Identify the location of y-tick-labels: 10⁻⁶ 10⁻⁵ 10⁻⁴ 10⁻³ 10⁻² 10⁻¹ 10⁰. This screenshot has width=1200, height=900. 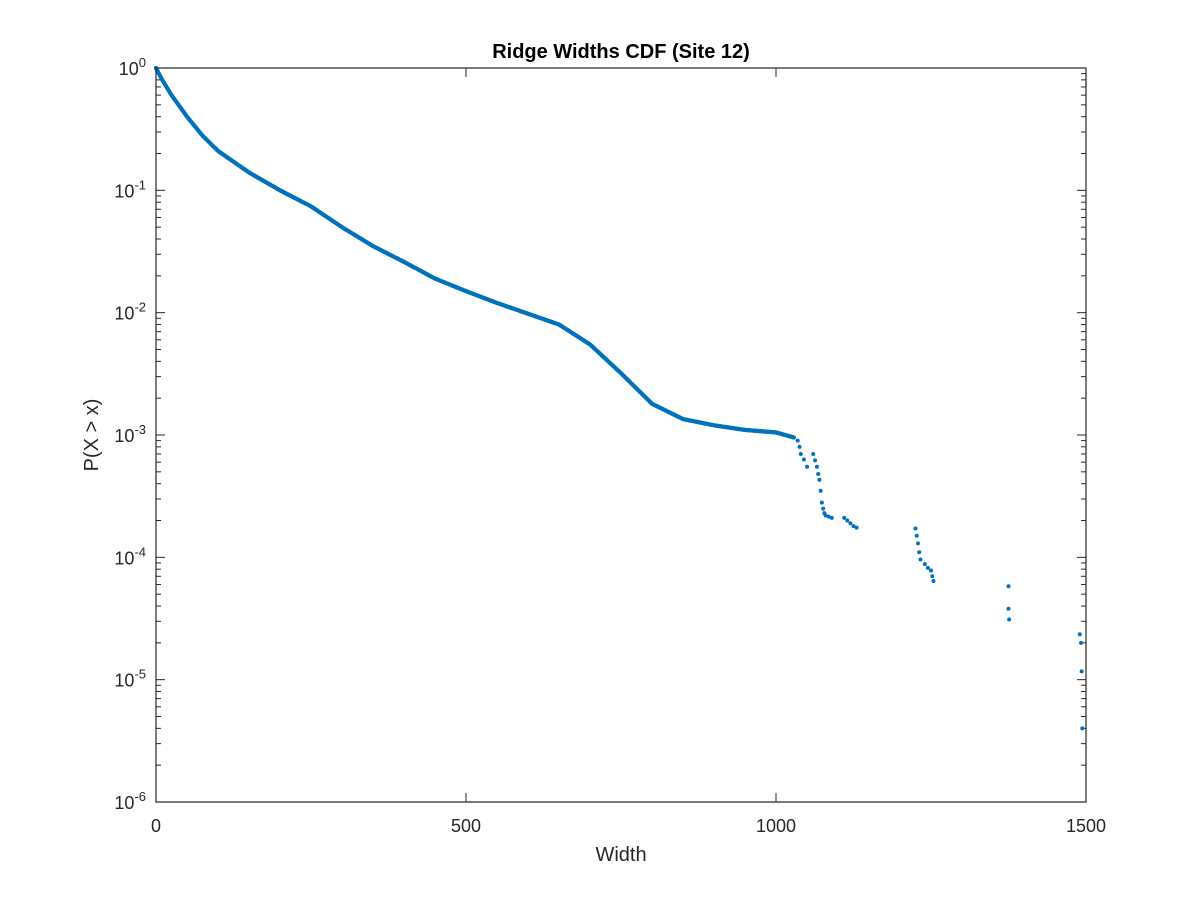
(130, 434).